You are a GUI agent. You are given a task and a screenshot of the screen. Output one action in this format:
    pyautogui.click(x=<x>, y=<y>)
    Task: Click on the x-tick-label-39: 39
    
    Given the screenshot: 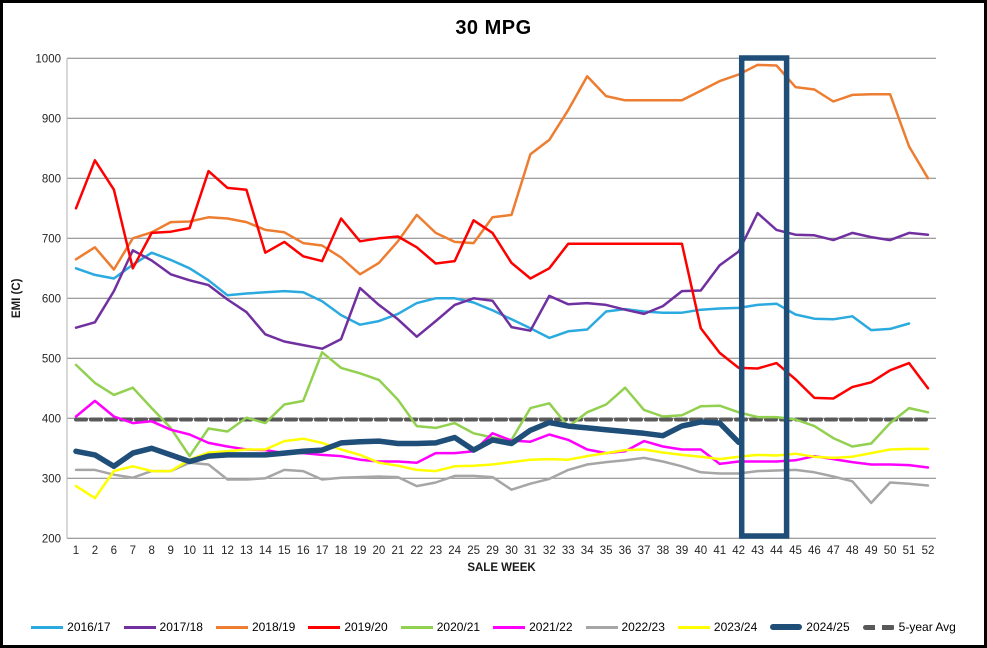 What is the action you would take?
    pyautogui.click(x=681, y=551)
    